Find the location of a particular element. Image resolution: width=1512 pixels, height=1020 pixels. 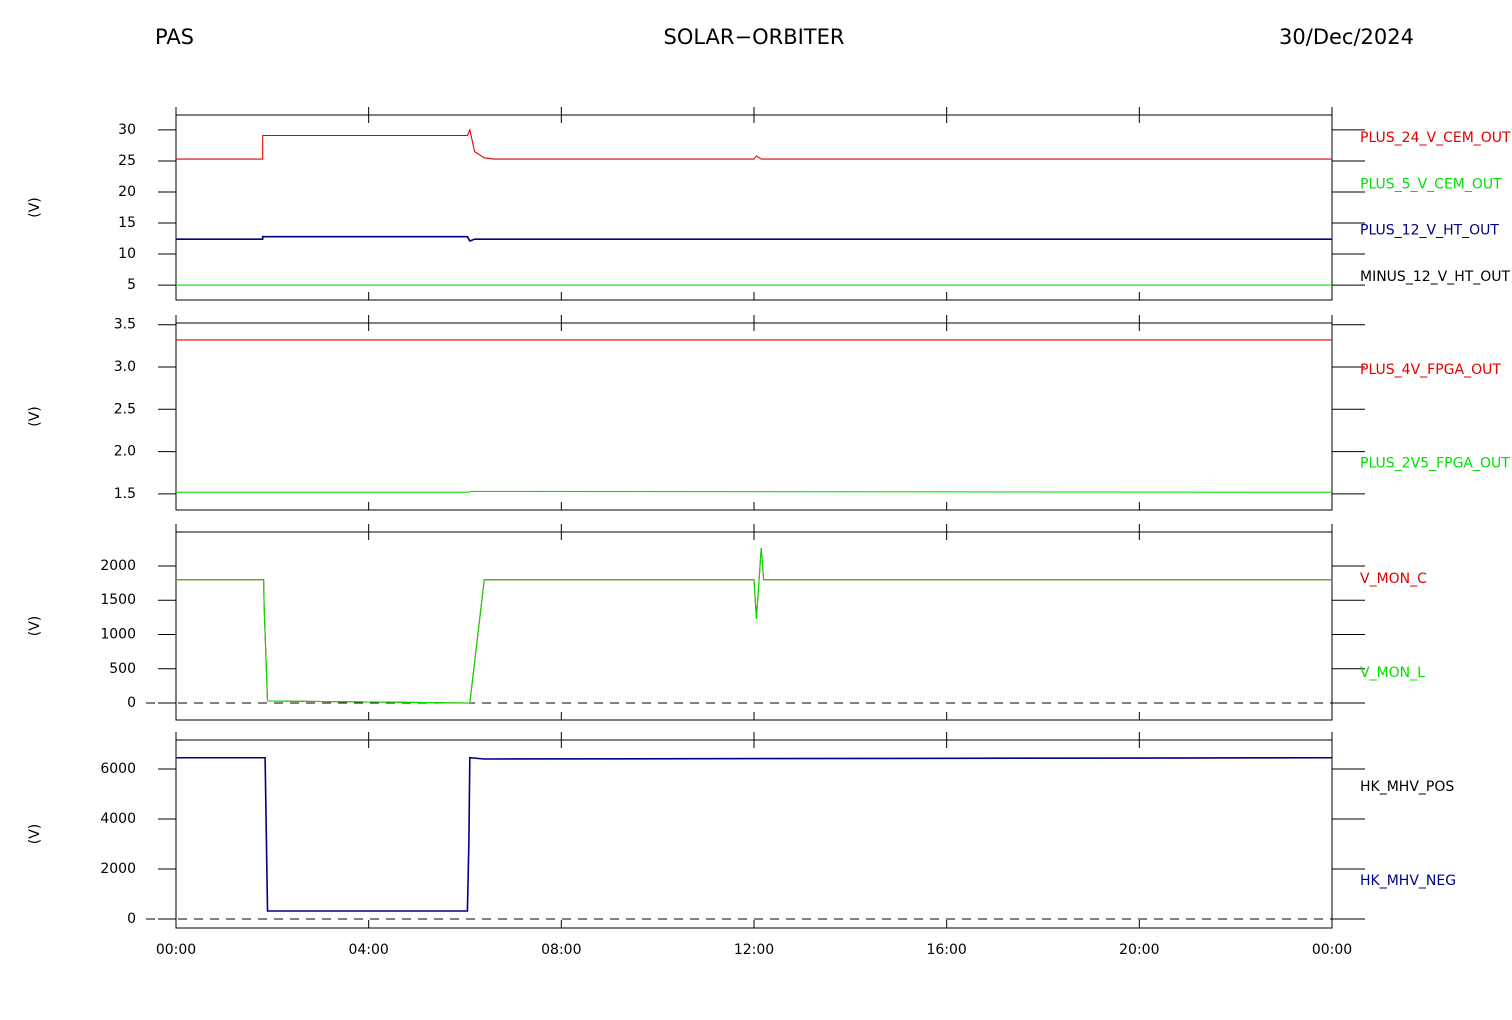

x-tick-label: 12:00 is located at coordinates (754, 950).